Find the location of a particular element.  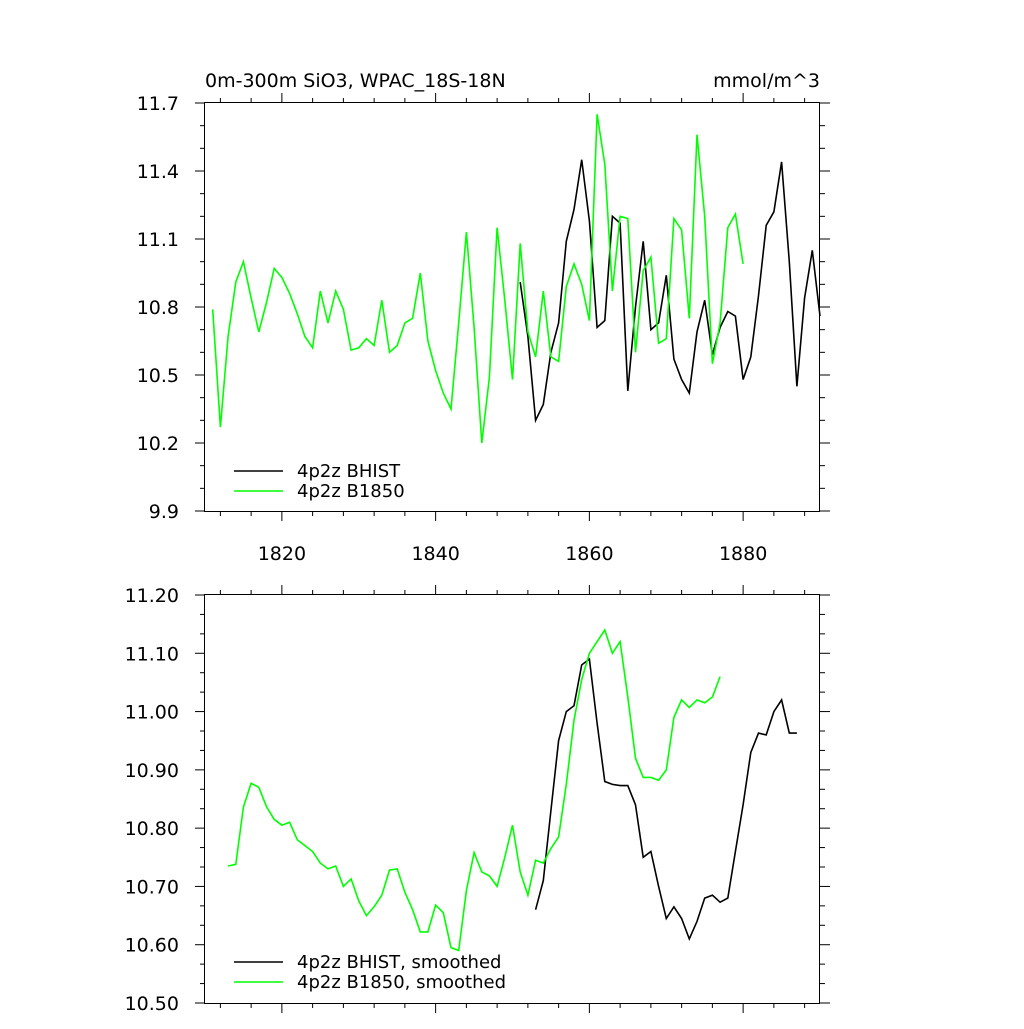

x-tick-label: 1860 is located at coordinates (589, 554).